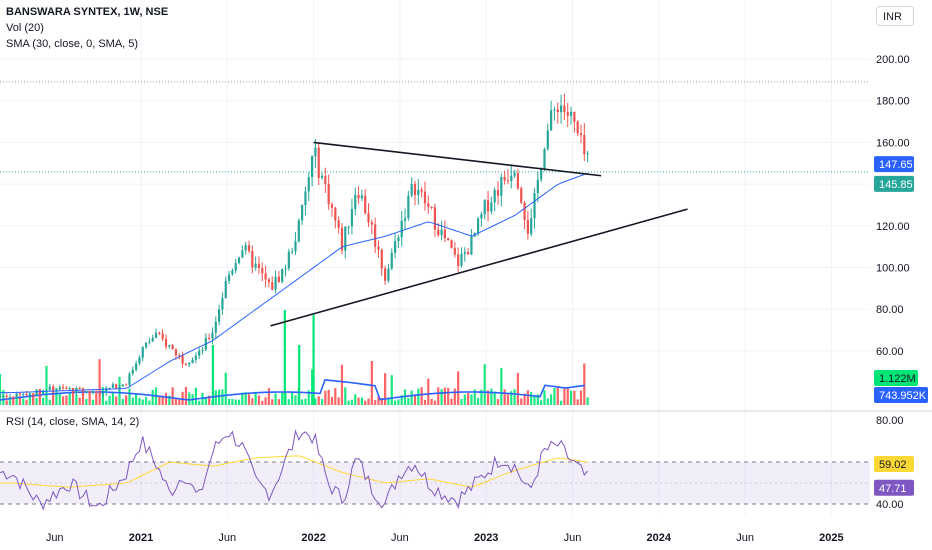  I want to click on price-tick-label: 80.00, so click(890, 310).